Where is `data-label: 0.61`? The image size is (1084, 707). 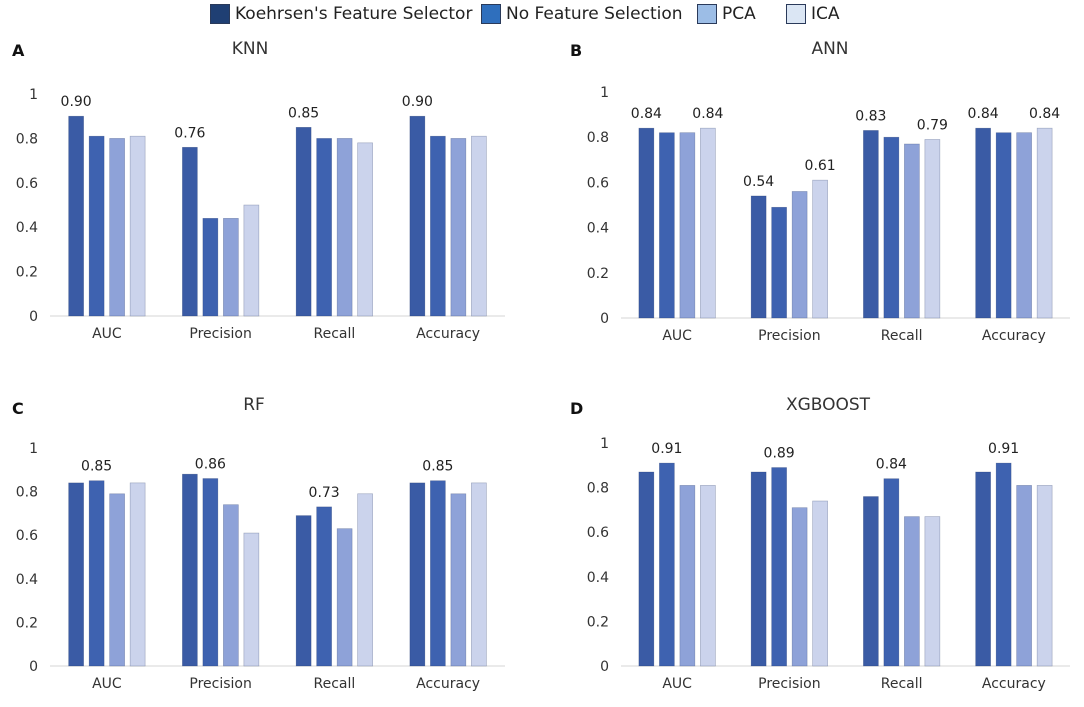 data-label: 0.61 is located at coordinates (820, 166).